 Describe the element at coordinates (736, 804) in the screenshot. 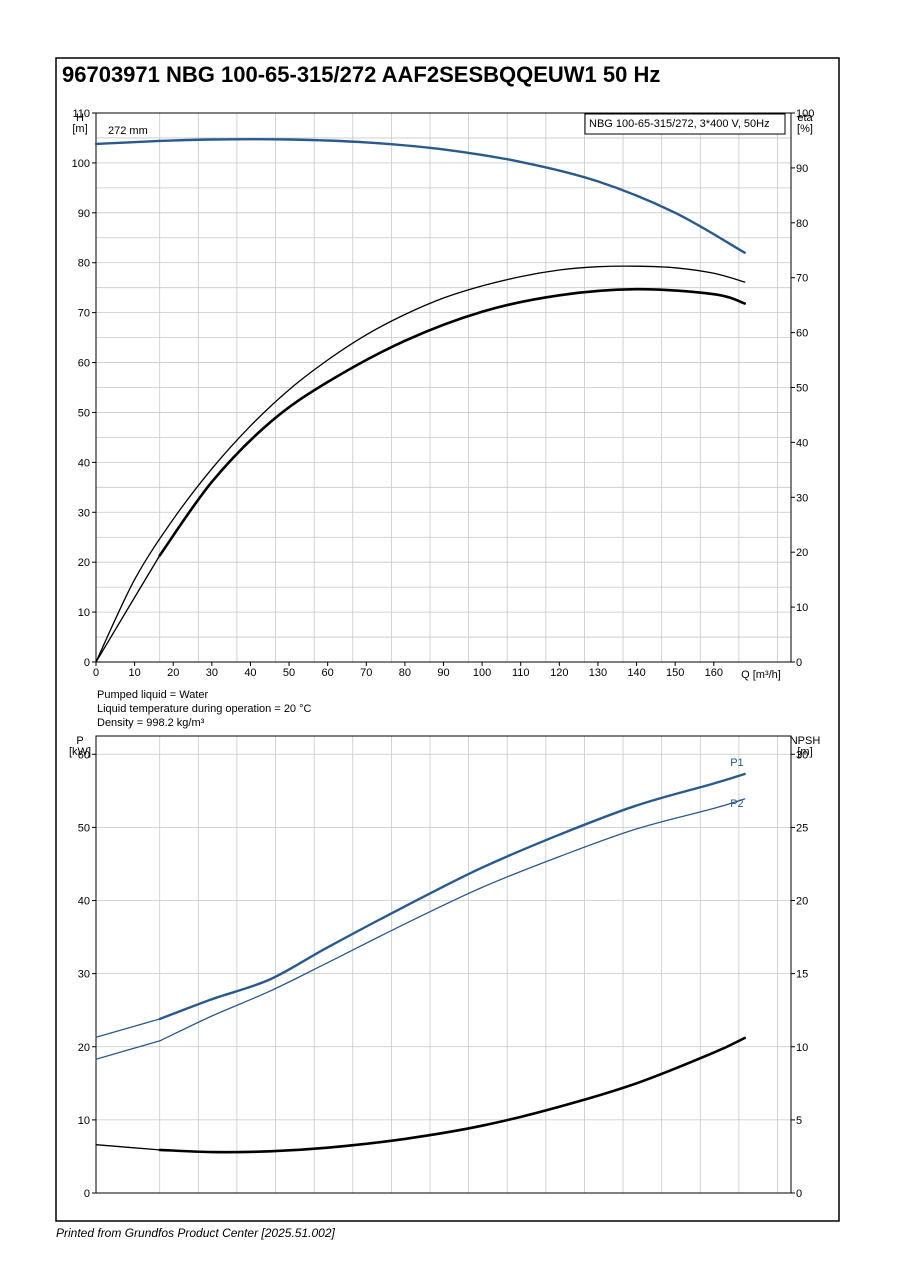

I see `series-label: P2` at that location.